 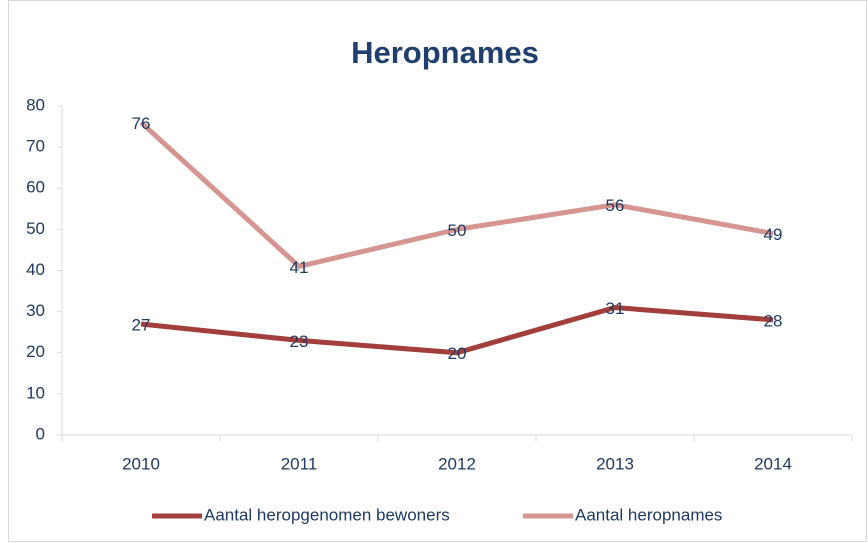 What do you see at coordinates (141, 463) in the screenshot?
I see `x-tick-label: 2010` at bounding box center [141, 463].